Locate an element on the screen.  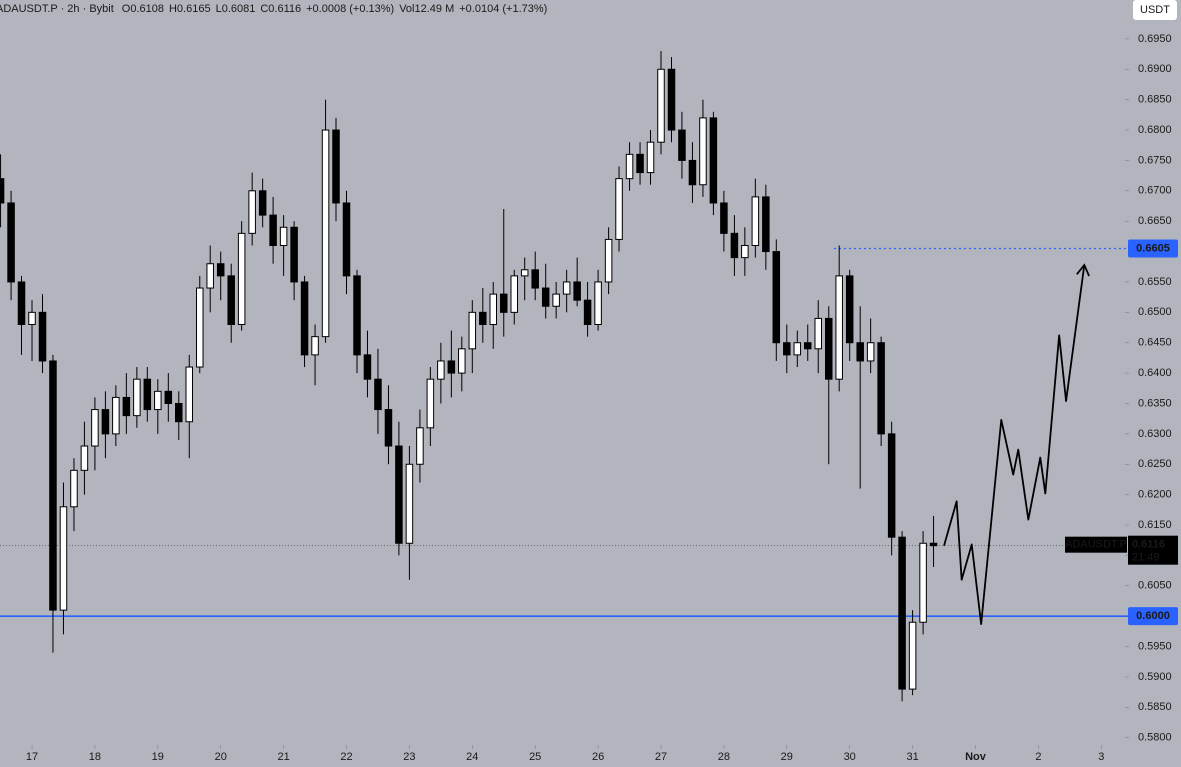
symbol-tag-box is located at coordinates (1096, 544).